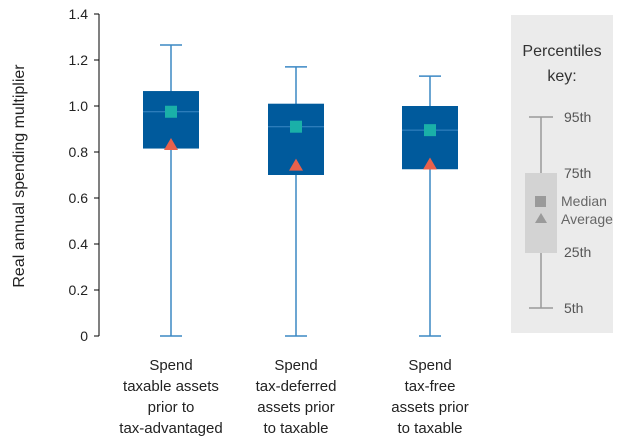  What do you see at coordinates (577, 117) in the screenshot?
I see `key-label-95th: 95th` at bounding box center [577, 117].